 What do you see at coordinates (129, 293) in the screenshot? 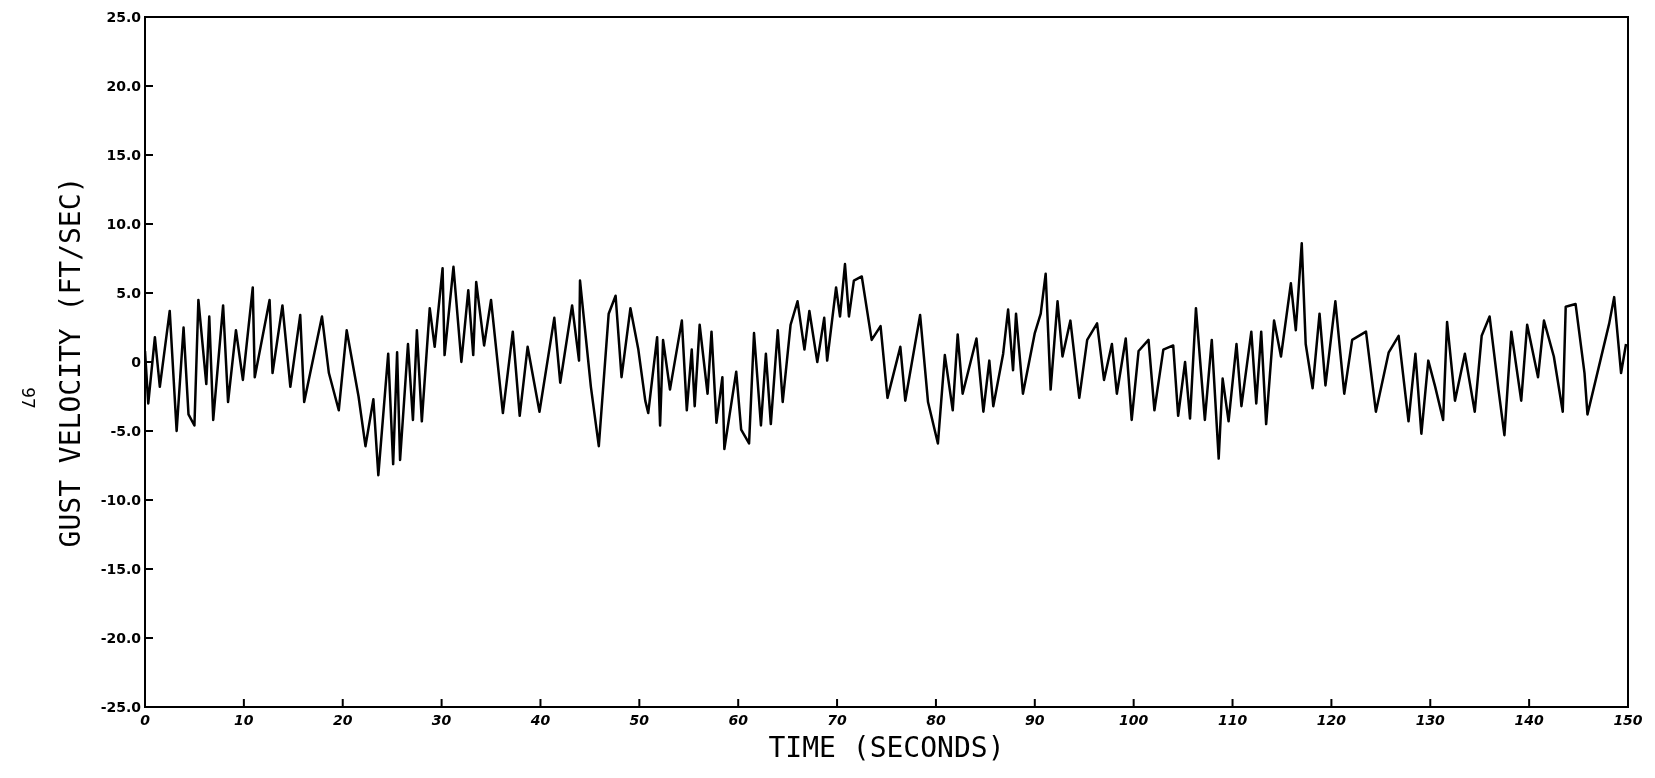
I see `y-tick-label: 5.0` at bounding box center [129, 293].